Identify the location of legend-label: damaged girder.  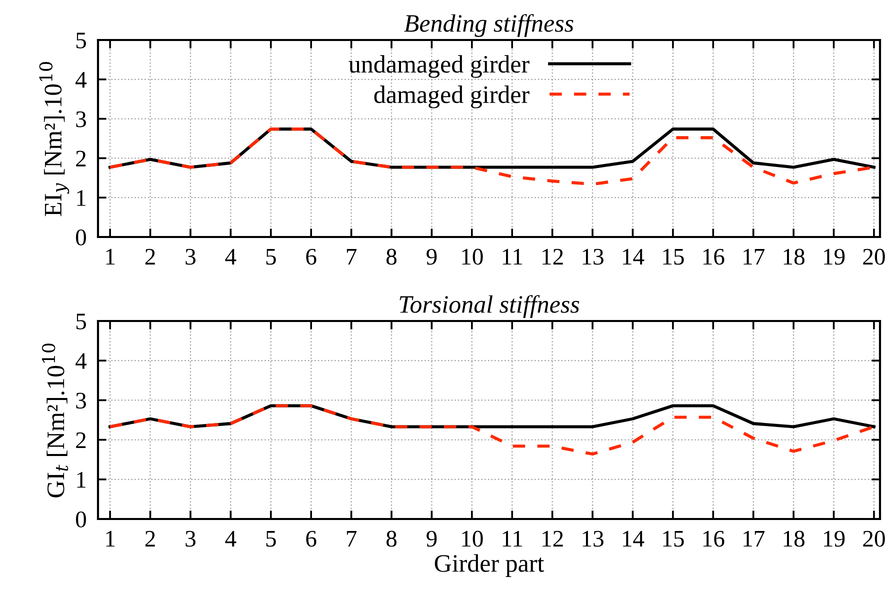
(452, 97).